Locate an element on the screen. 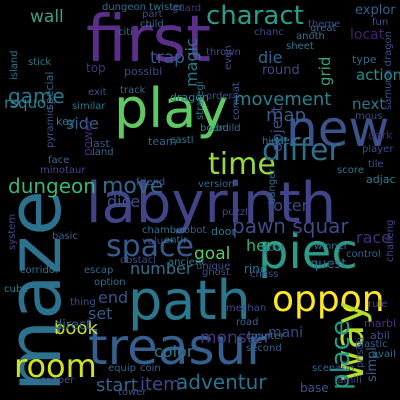 The image size is (400, 400). word: game is located at coordinates (36, 96).